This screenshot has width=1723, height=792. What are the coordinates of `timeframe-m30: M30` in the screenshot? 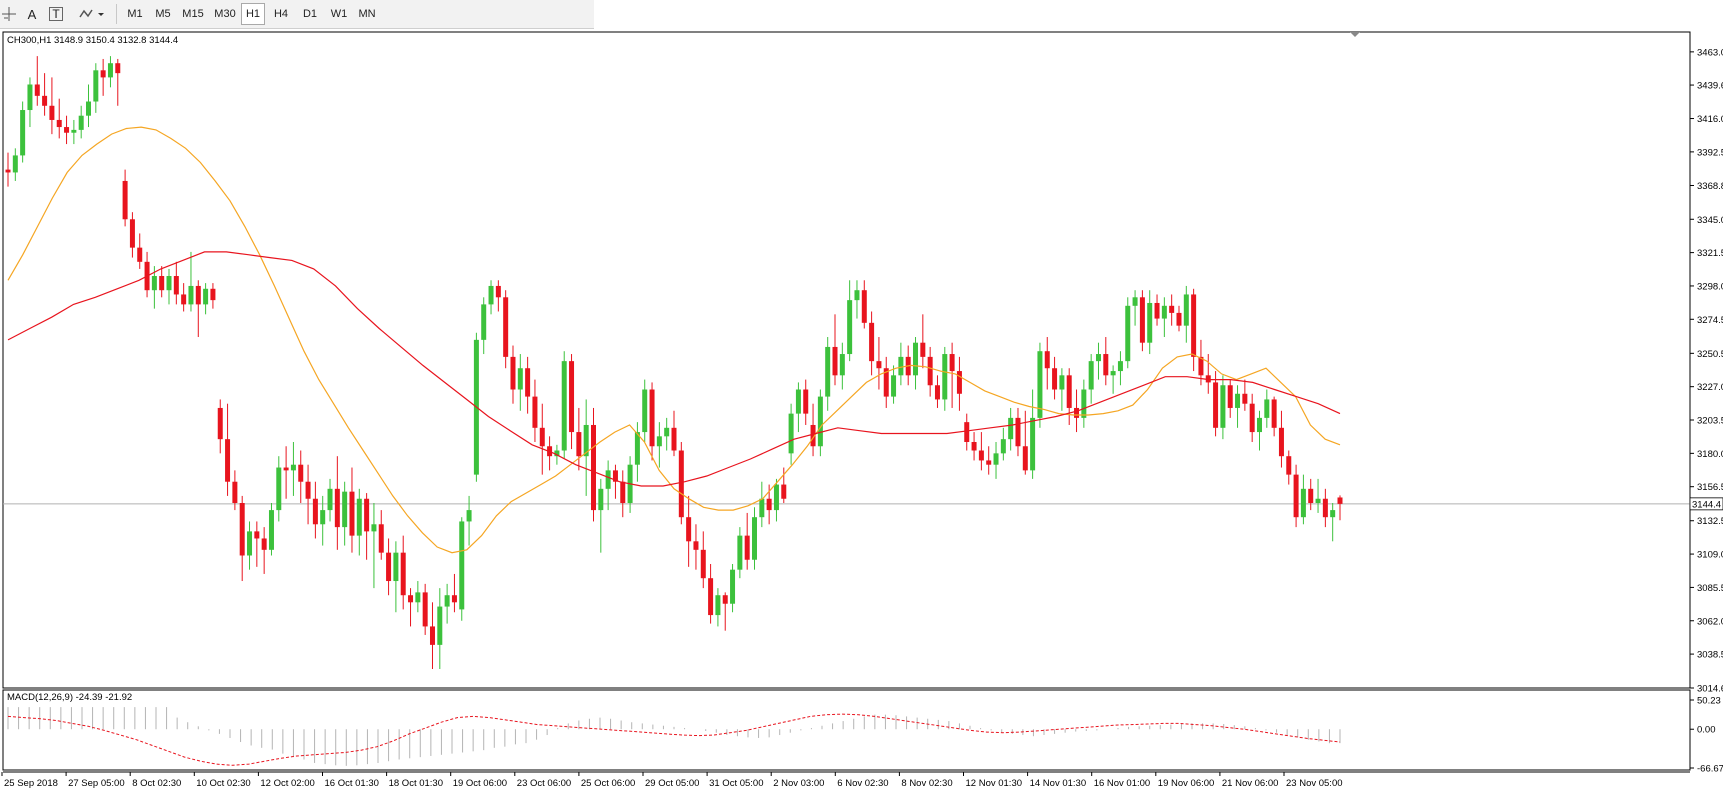 It's located at (225, 14).